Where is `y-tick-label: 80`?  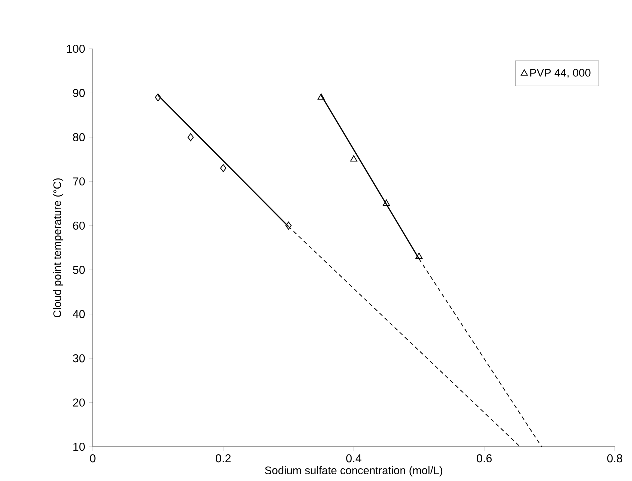 y-tick-label: 80 is located at coordinates (79, 137).